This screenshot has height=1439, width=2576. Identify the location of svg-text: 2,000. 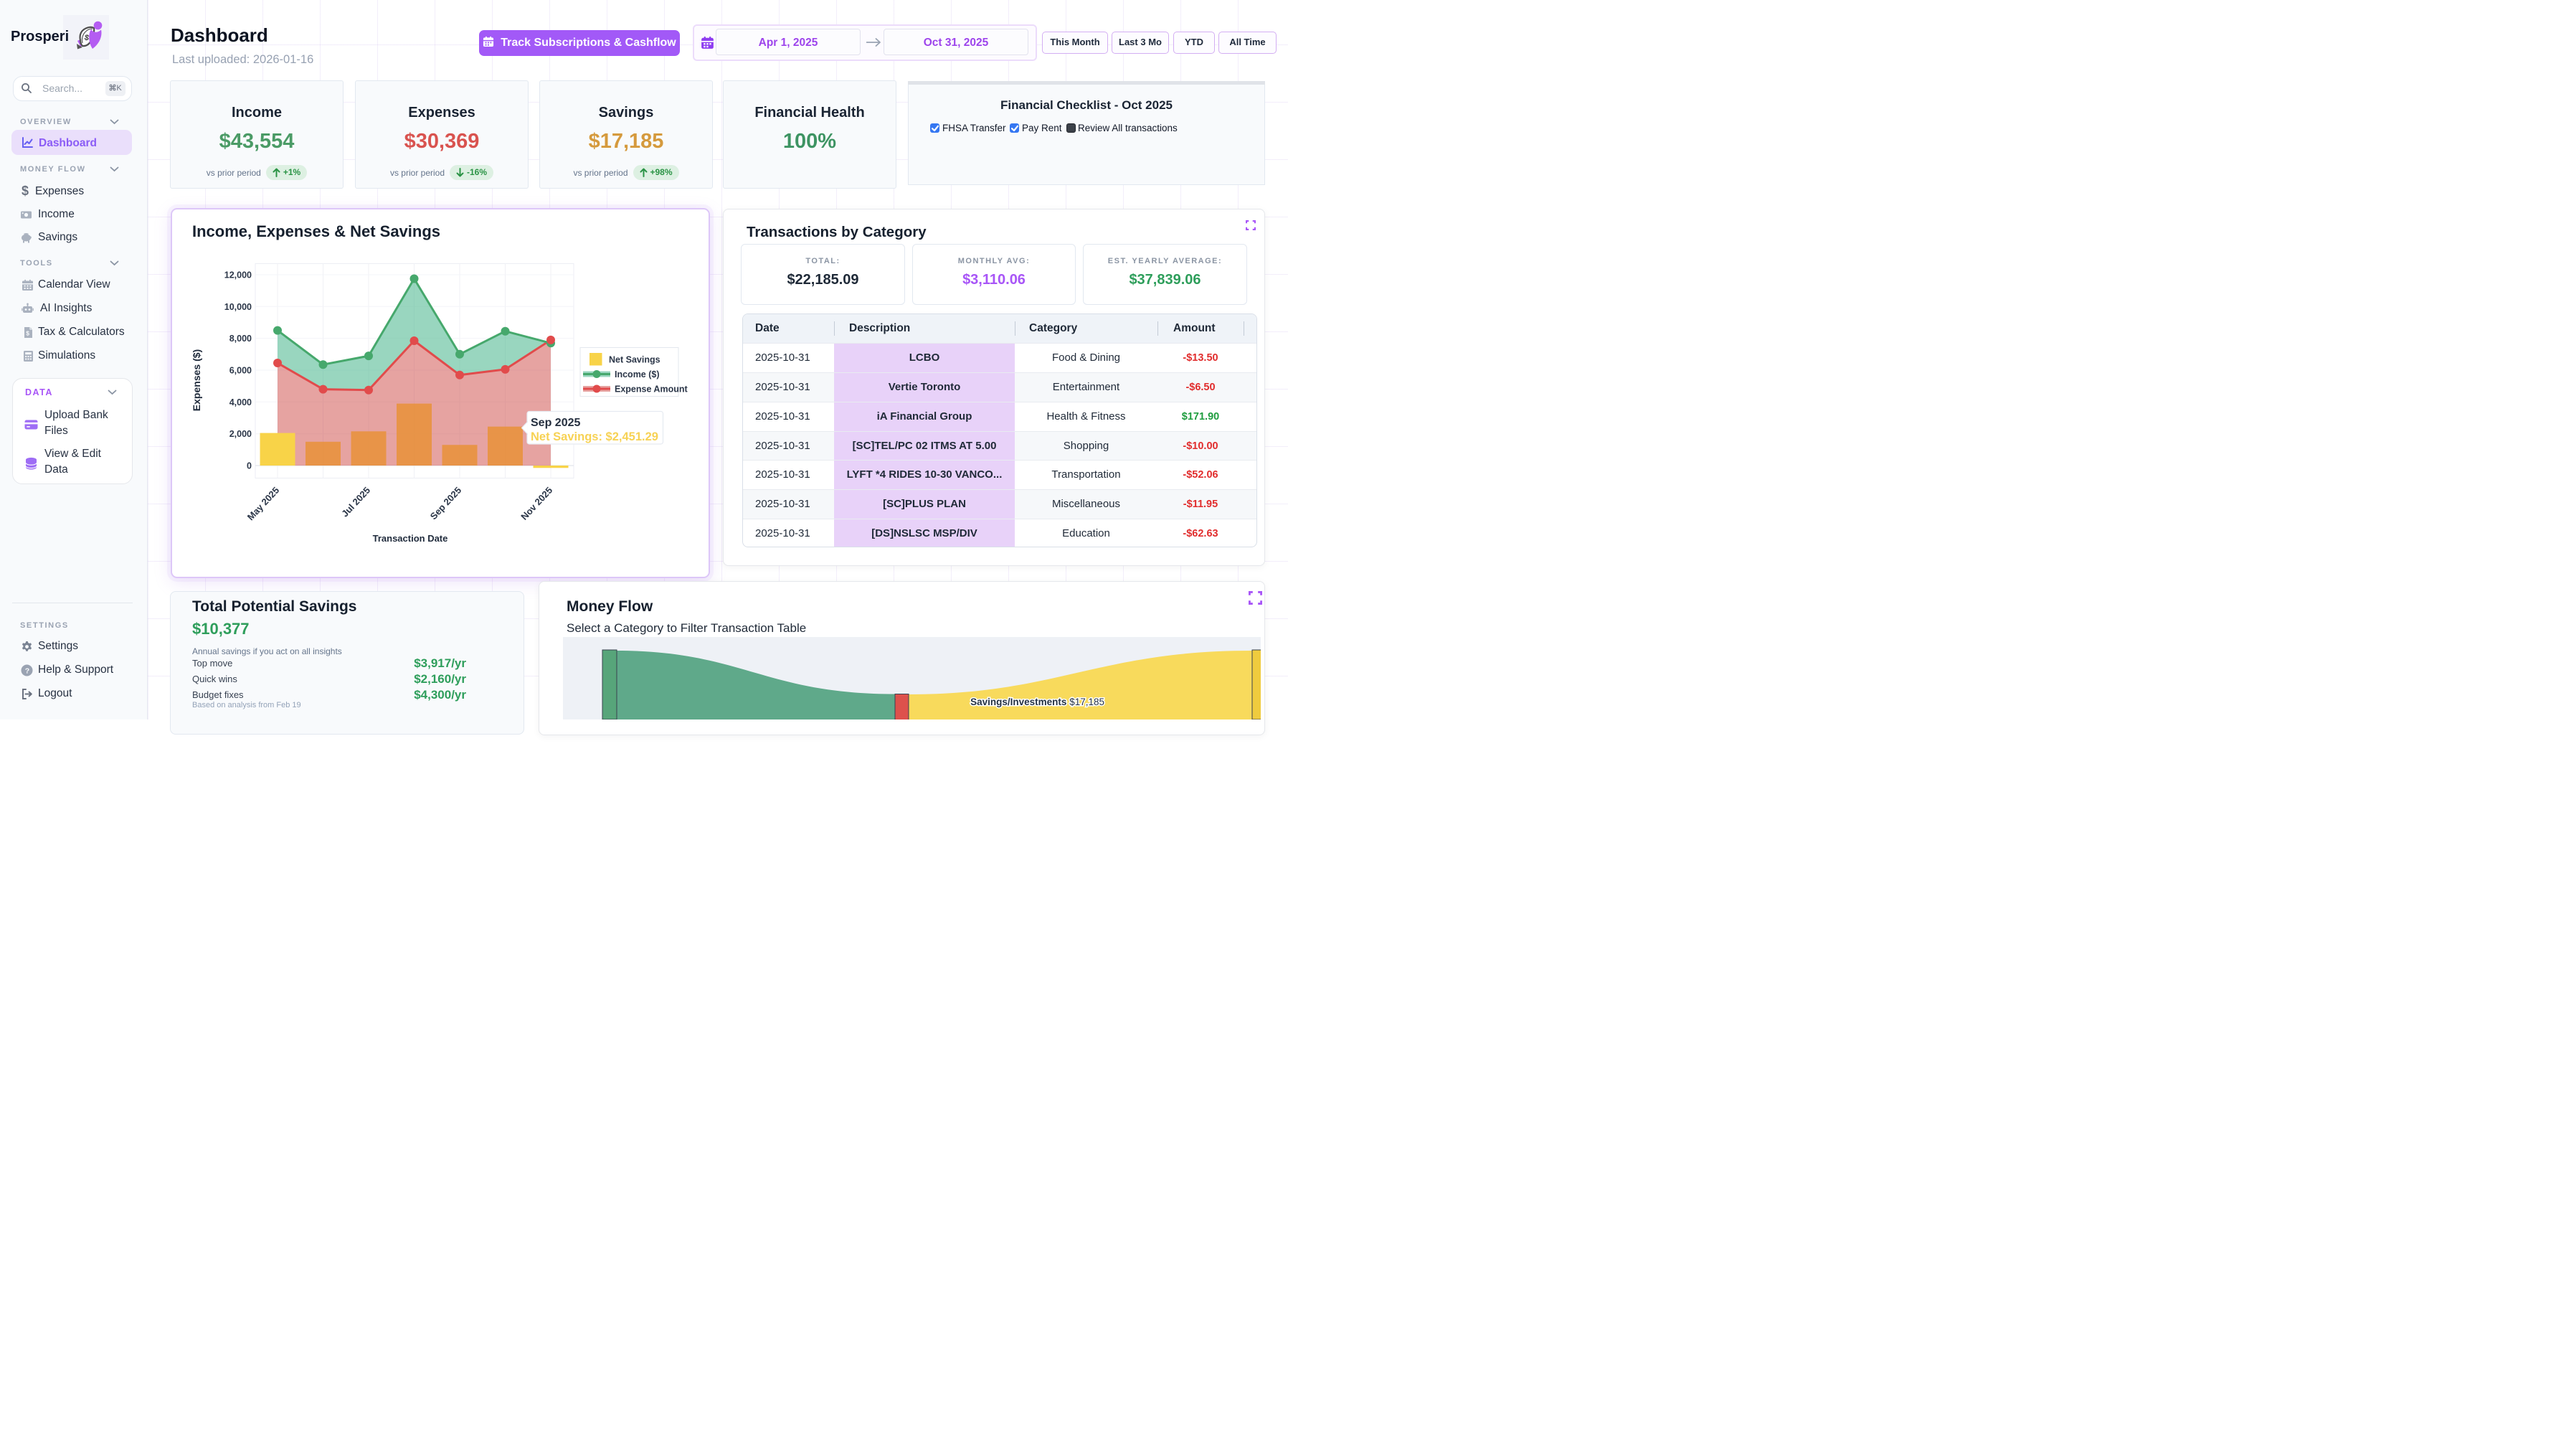
(240, 434).